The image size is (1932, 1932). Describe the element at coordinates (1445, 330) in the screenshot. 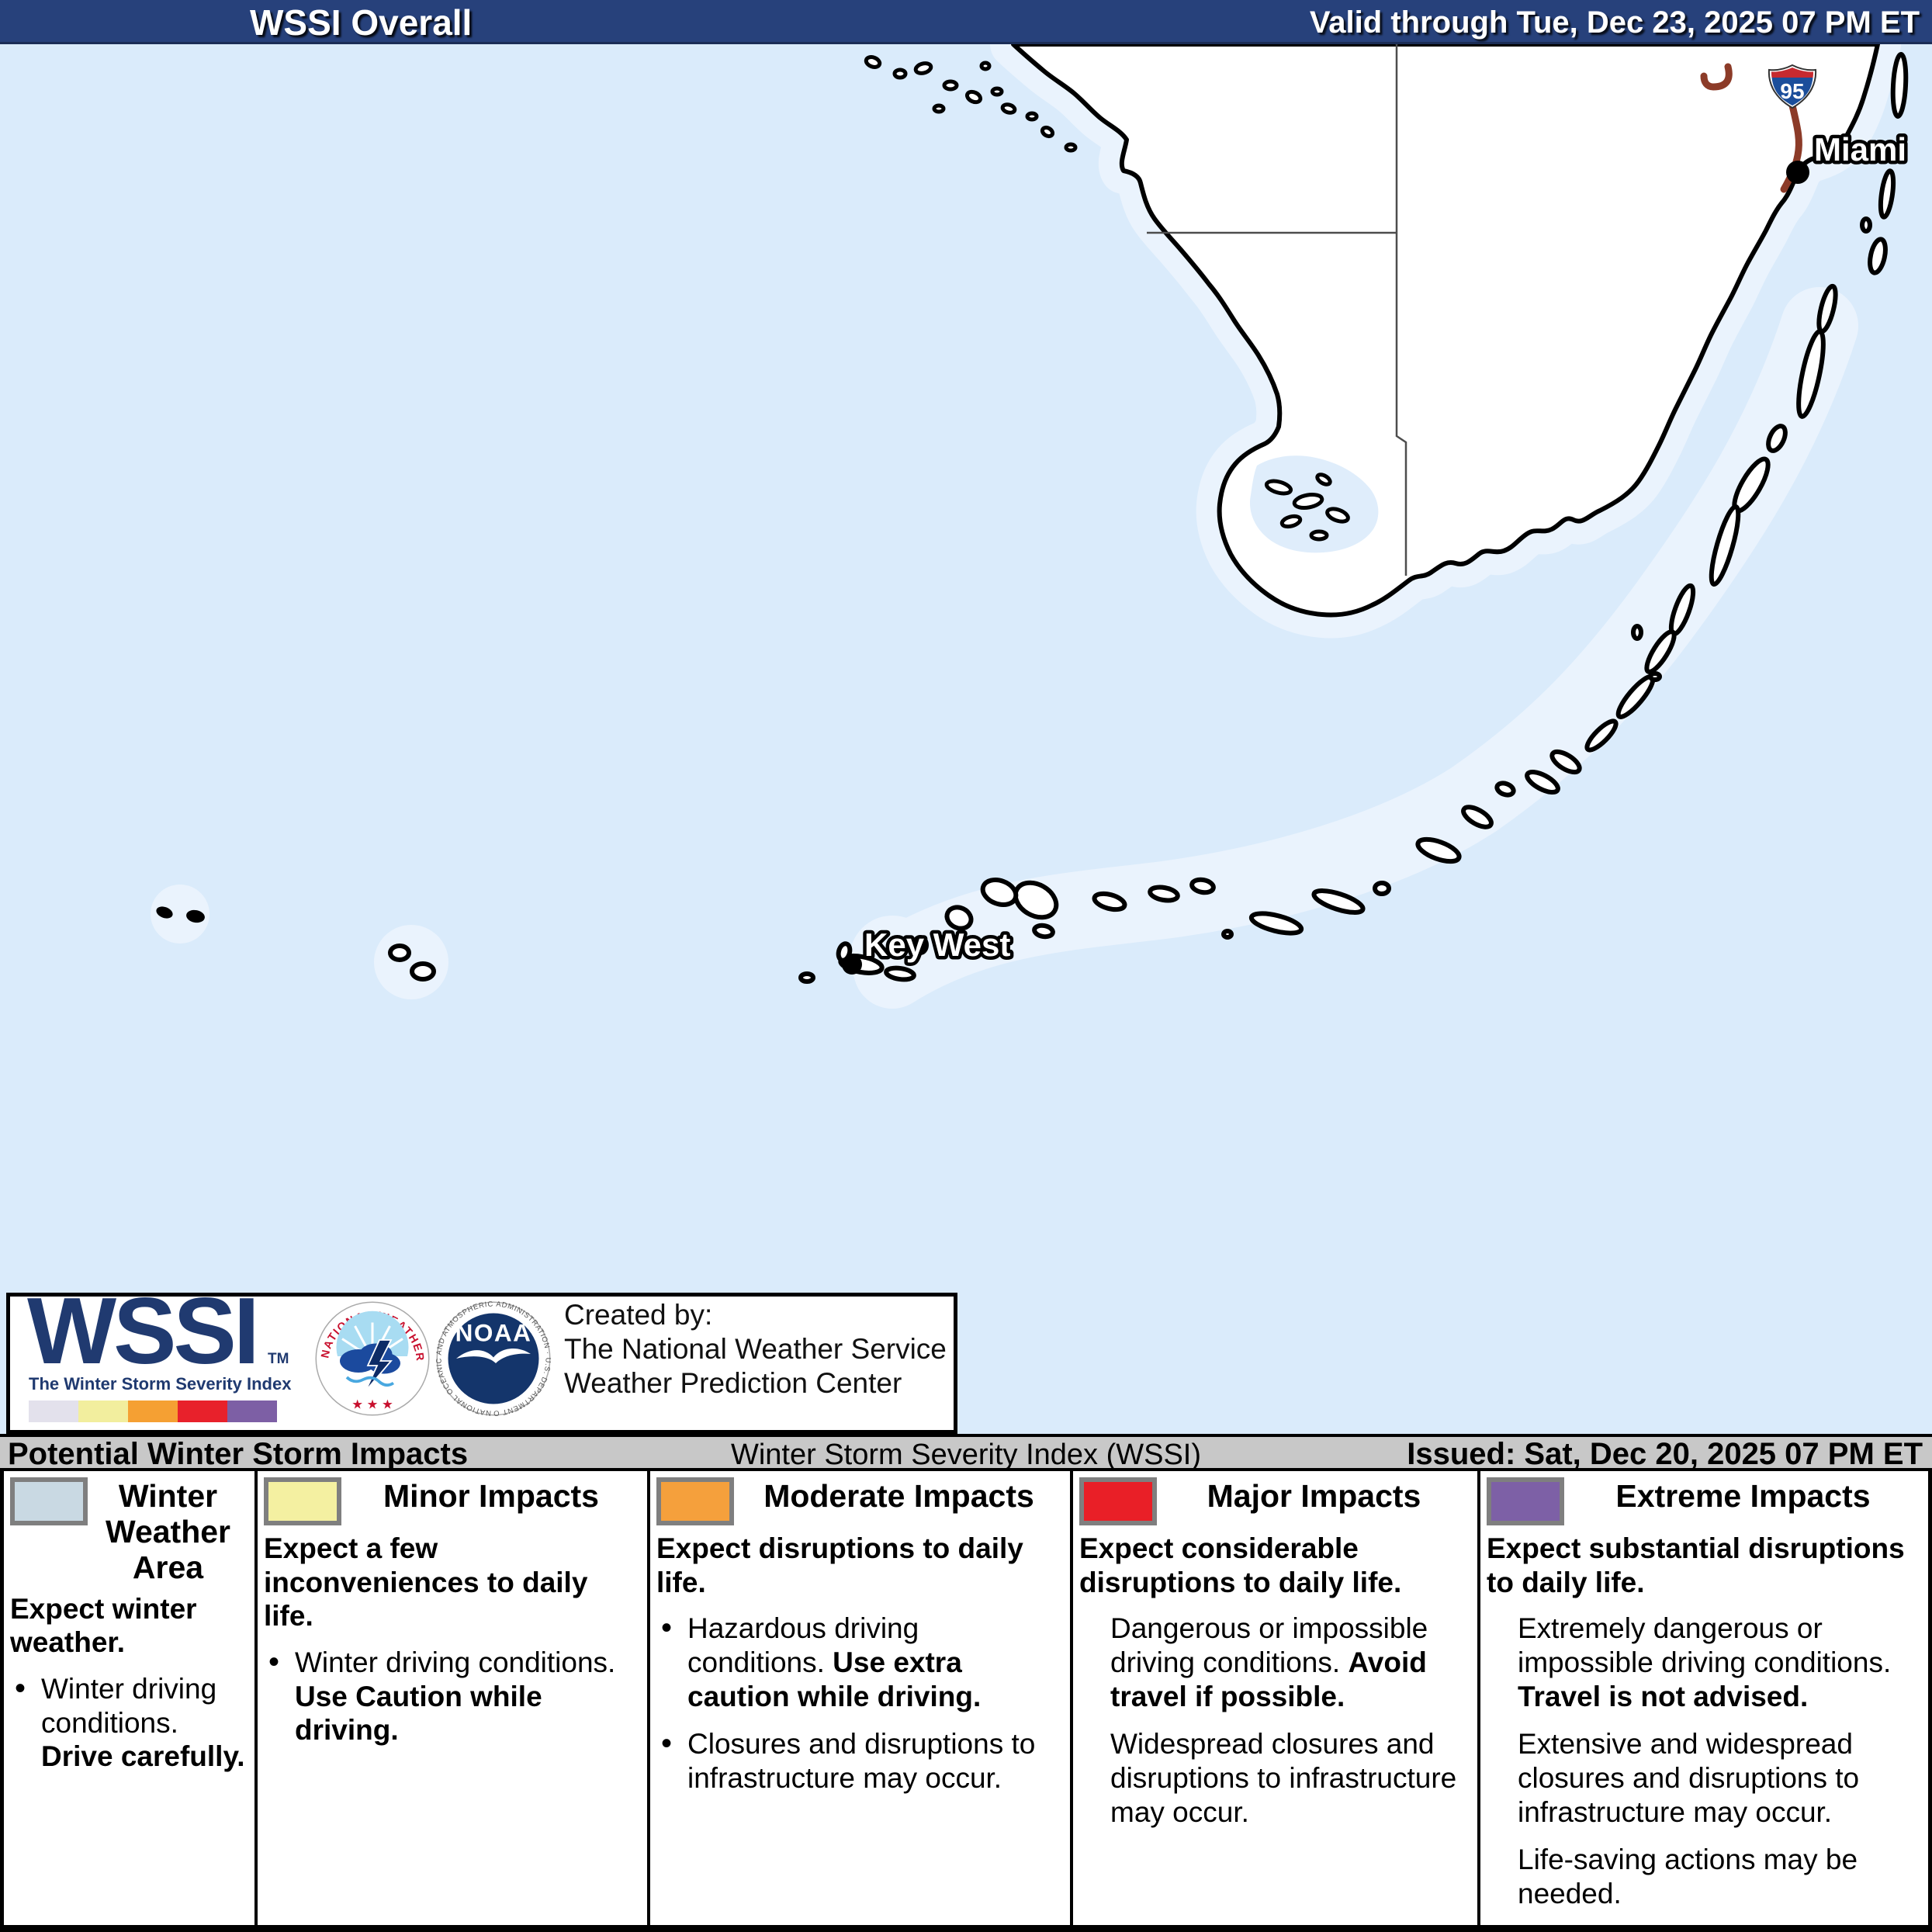

I see `mainland-florida` at that location.